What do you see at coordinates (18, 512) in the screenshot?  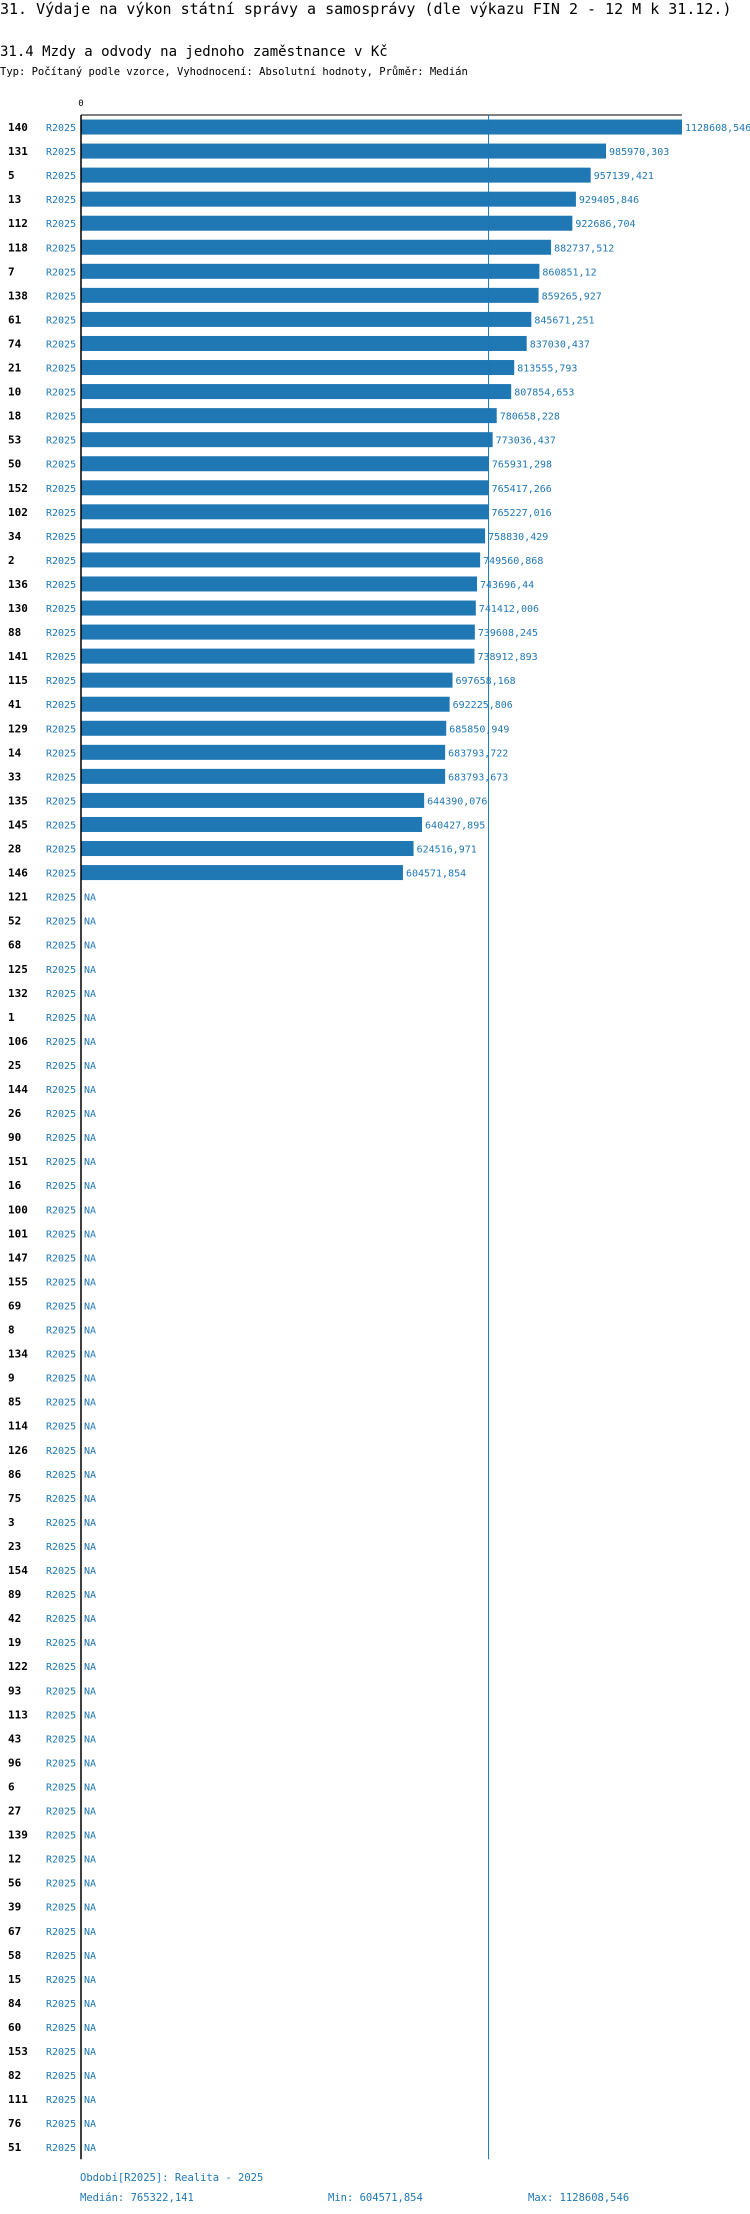 I see `row-id-label: 102` at bounding box center [18, 512].